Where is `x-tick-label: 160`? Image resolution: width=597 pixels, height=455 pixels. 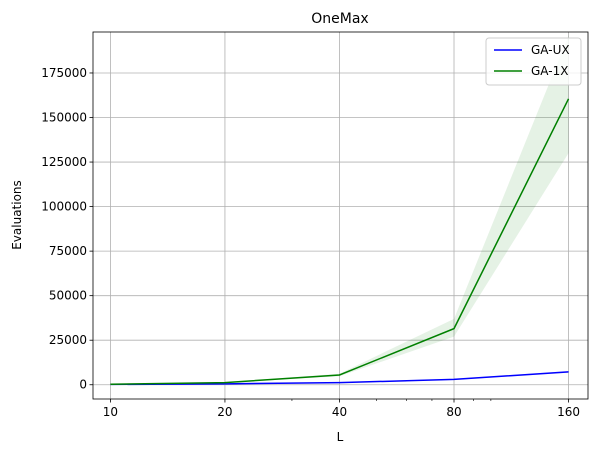 x-tick-label: 160 is located at coordinates (568, 412).